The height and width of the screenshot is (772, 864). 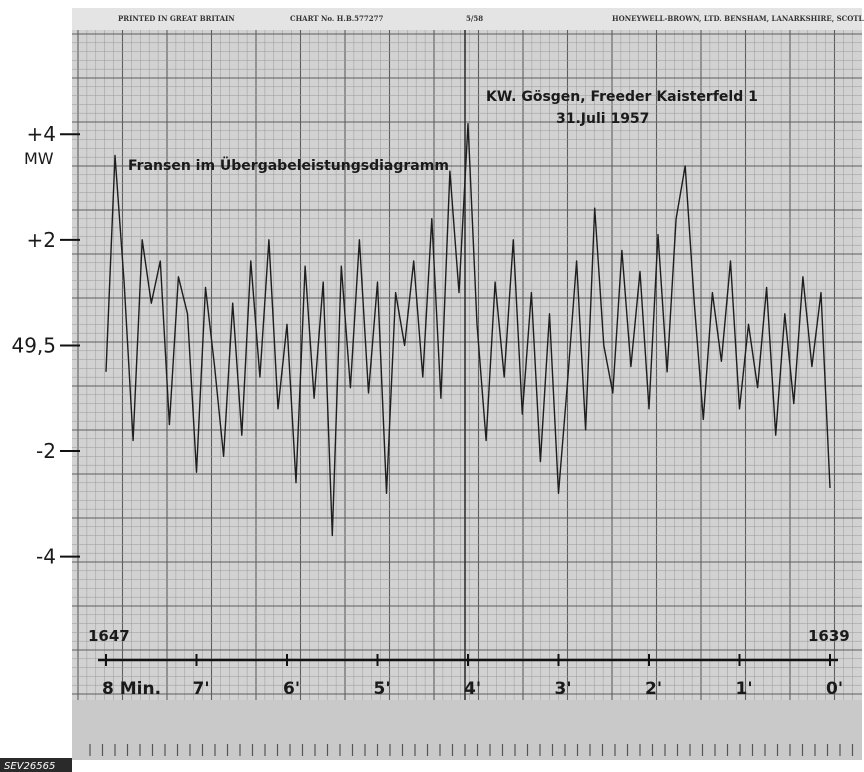 I want to click on y-tick-label: 49,5, so click(x=33, y=345).